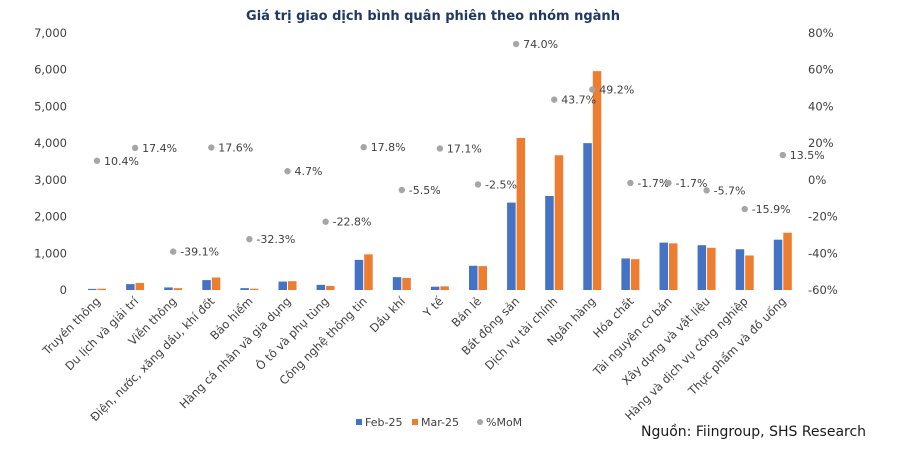  What do you see at coordinates (50, 70) in the screenshot?
I see `left-axis-tick: 6,000` at bounding box center [50, 70].